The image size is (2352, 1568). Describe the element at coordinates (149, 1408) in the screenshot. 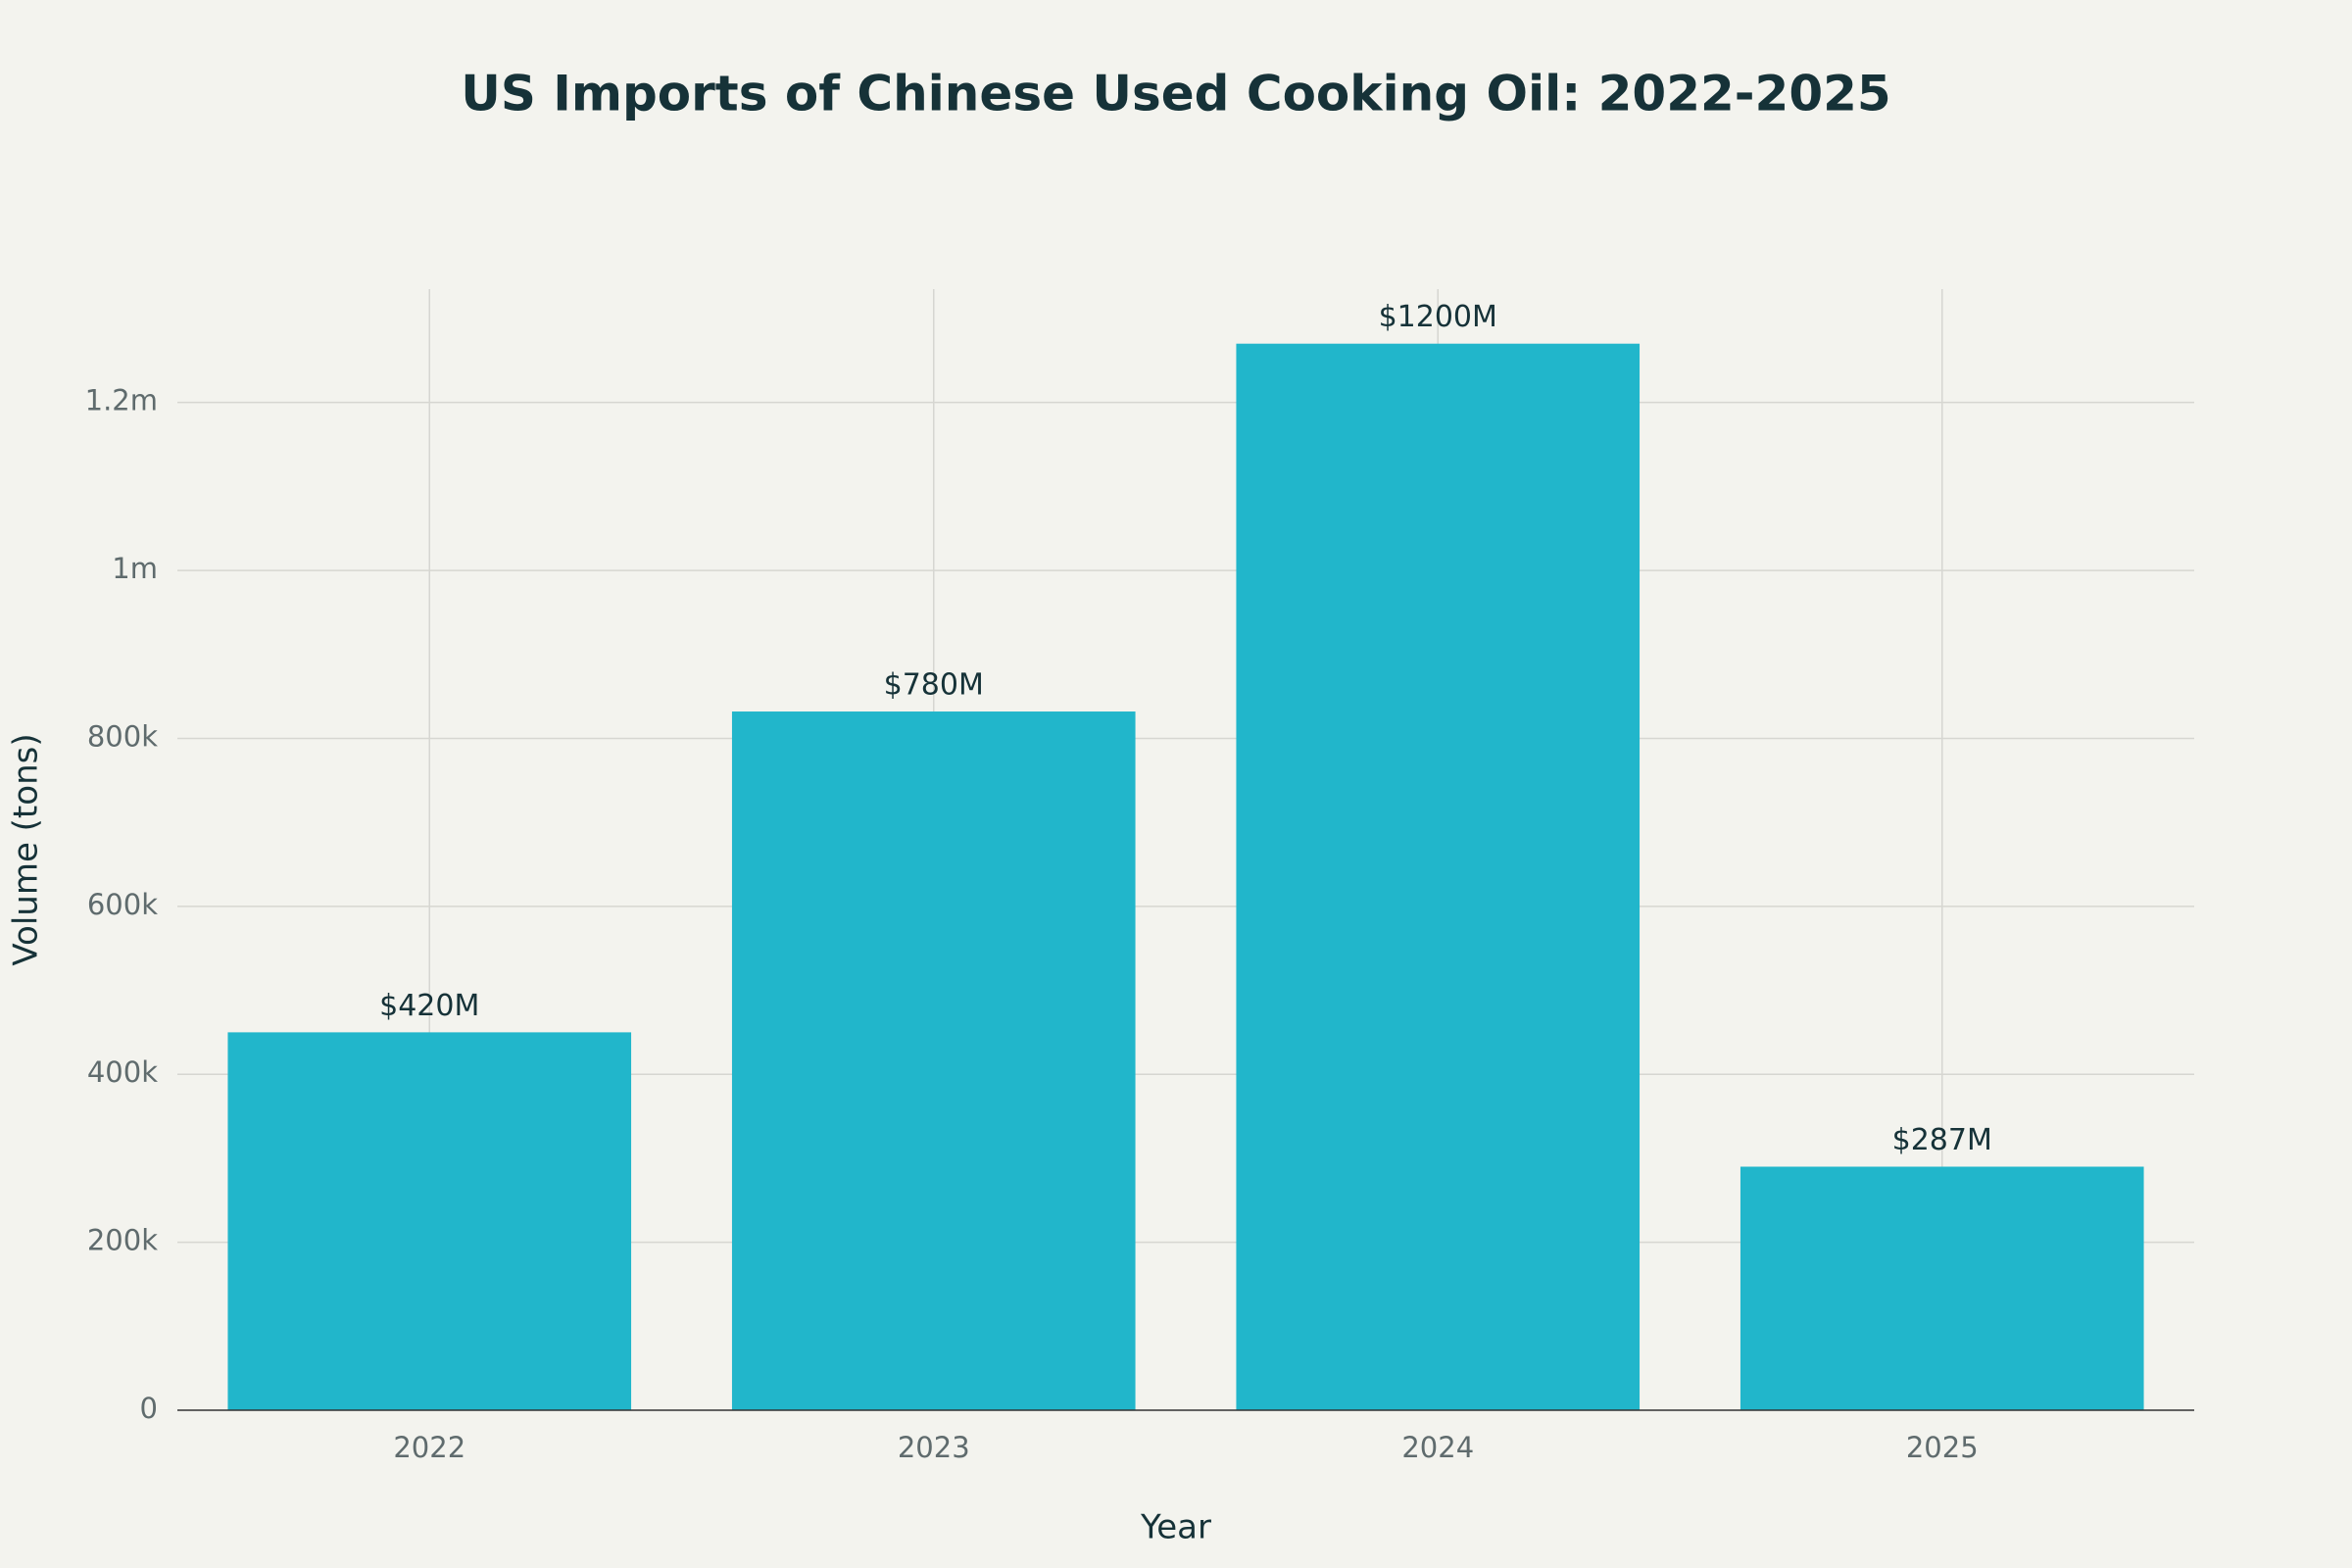

I see `y-tick-label: 0` at that location.